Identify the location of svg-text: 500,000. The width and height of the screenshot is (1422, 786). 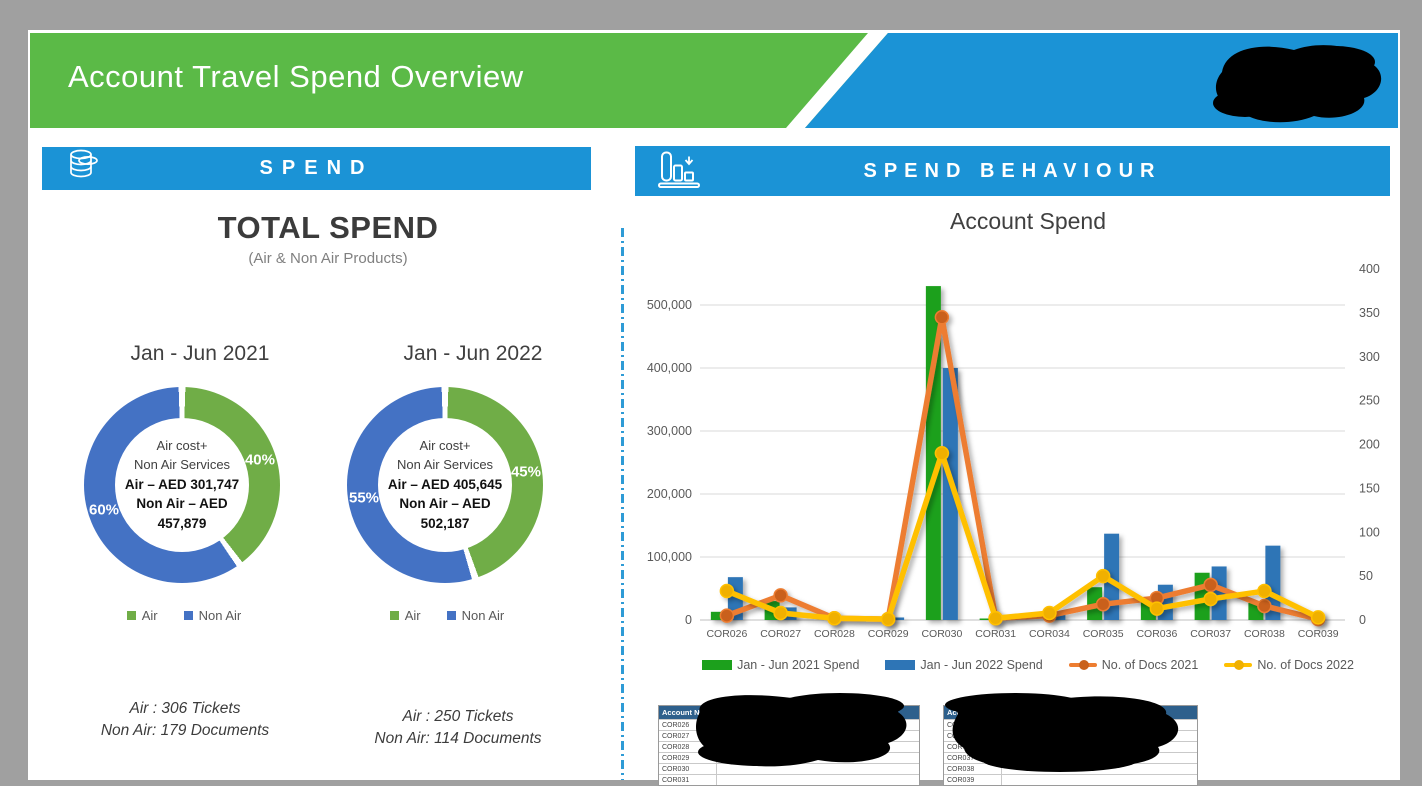
(669, 305).